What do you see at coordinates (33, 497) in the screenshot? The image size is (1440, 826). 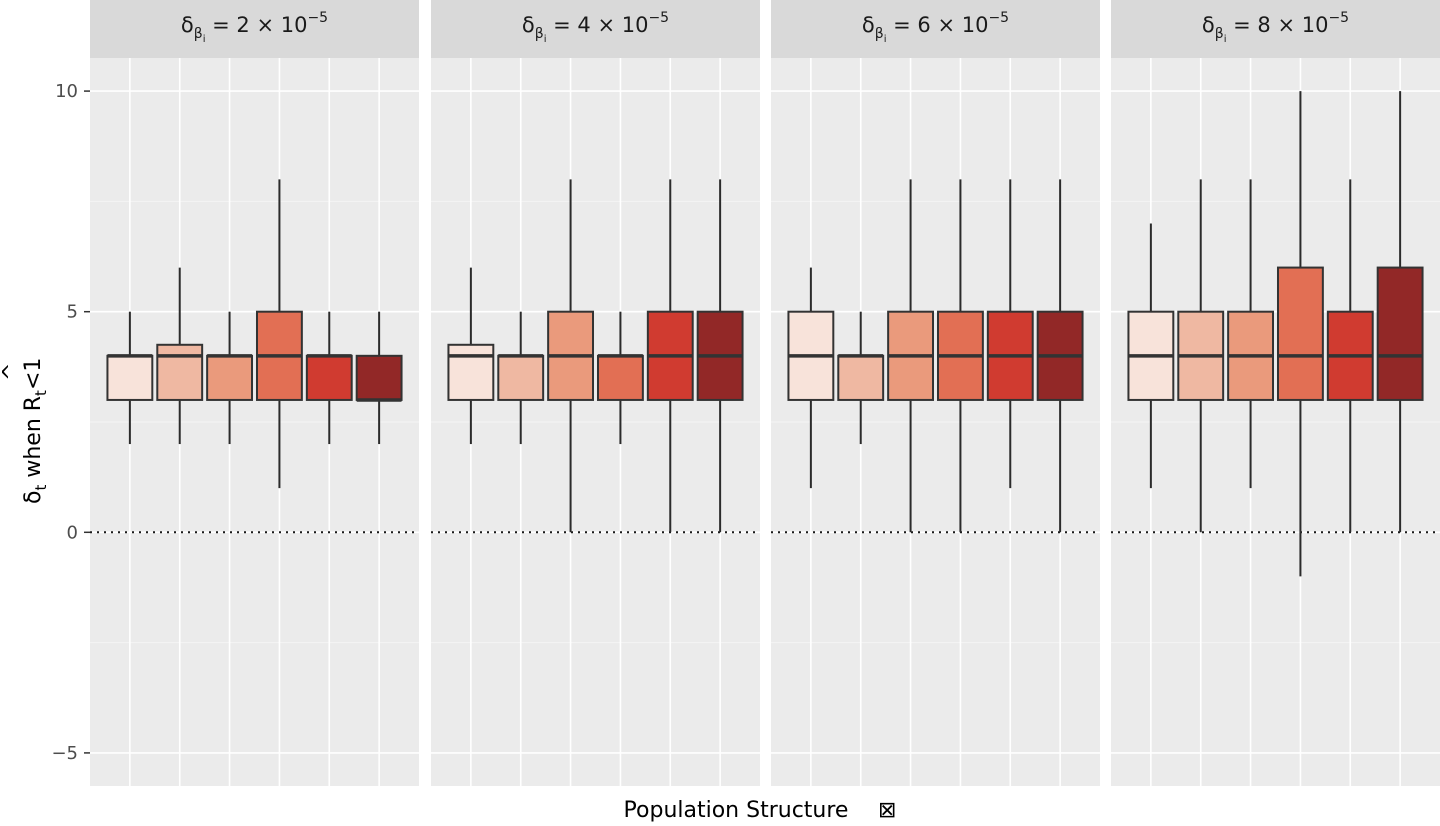 I see `y-title-delta: δ` at bounding box center [33, 497].